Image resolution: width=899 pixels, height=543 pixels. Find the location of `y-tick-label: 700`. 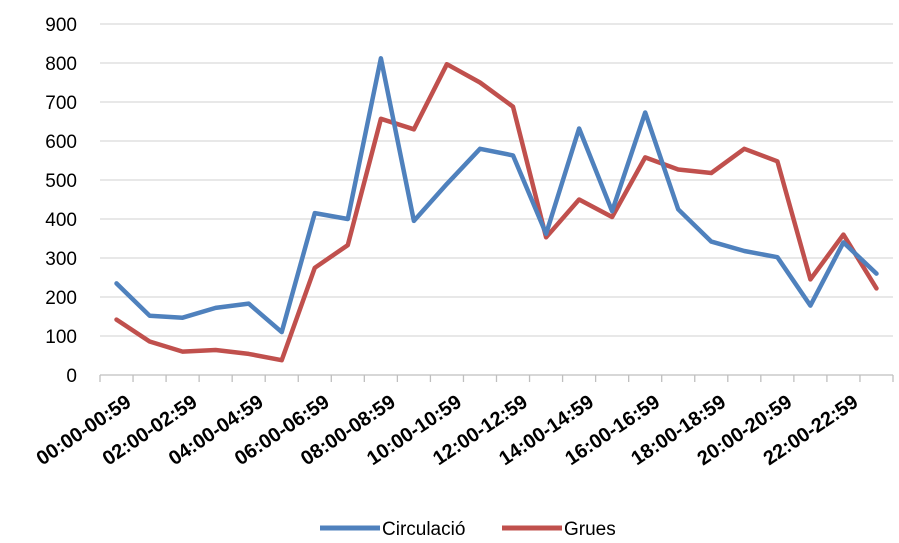

y-tick-label: 700 is located at coordinates (61, 103).